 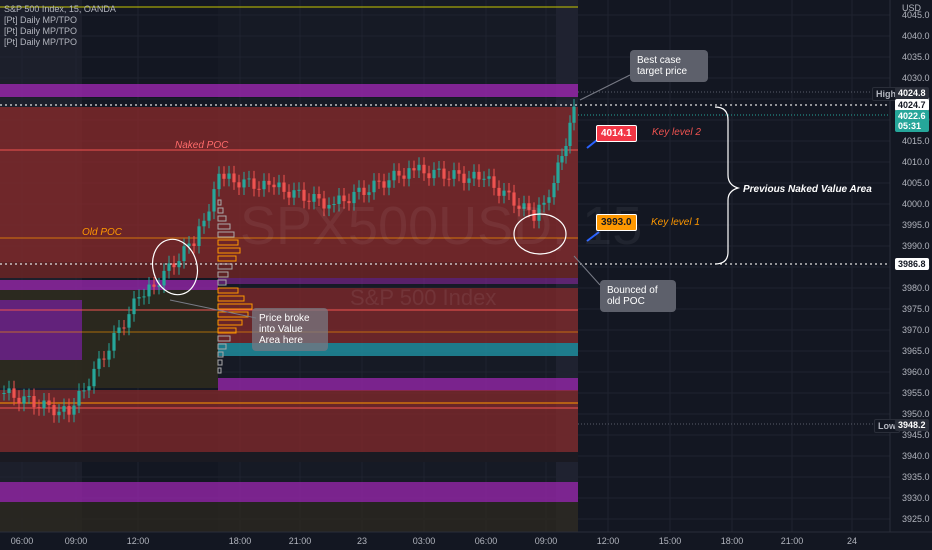 I want to click on price-axis-label: 4030.0, so click(x=916, y=78).